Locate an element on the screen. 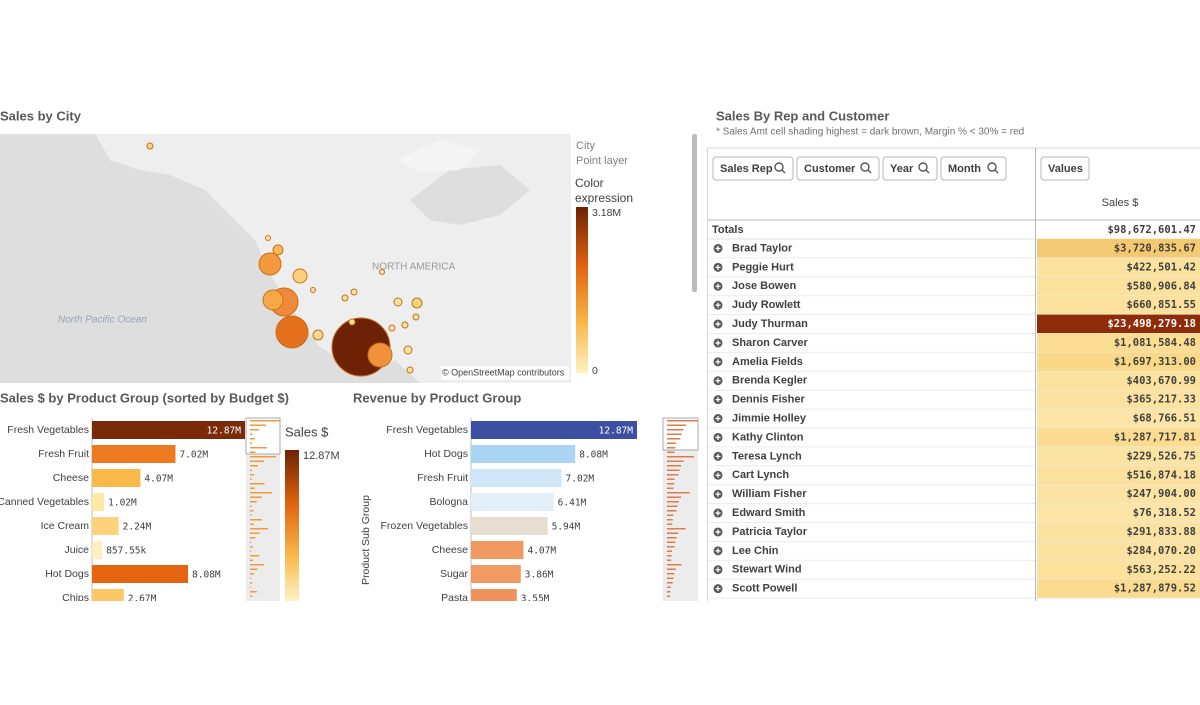 This screenshot has height=705, width=1200. category-label: Pasta is located at coordinates (454, 598).